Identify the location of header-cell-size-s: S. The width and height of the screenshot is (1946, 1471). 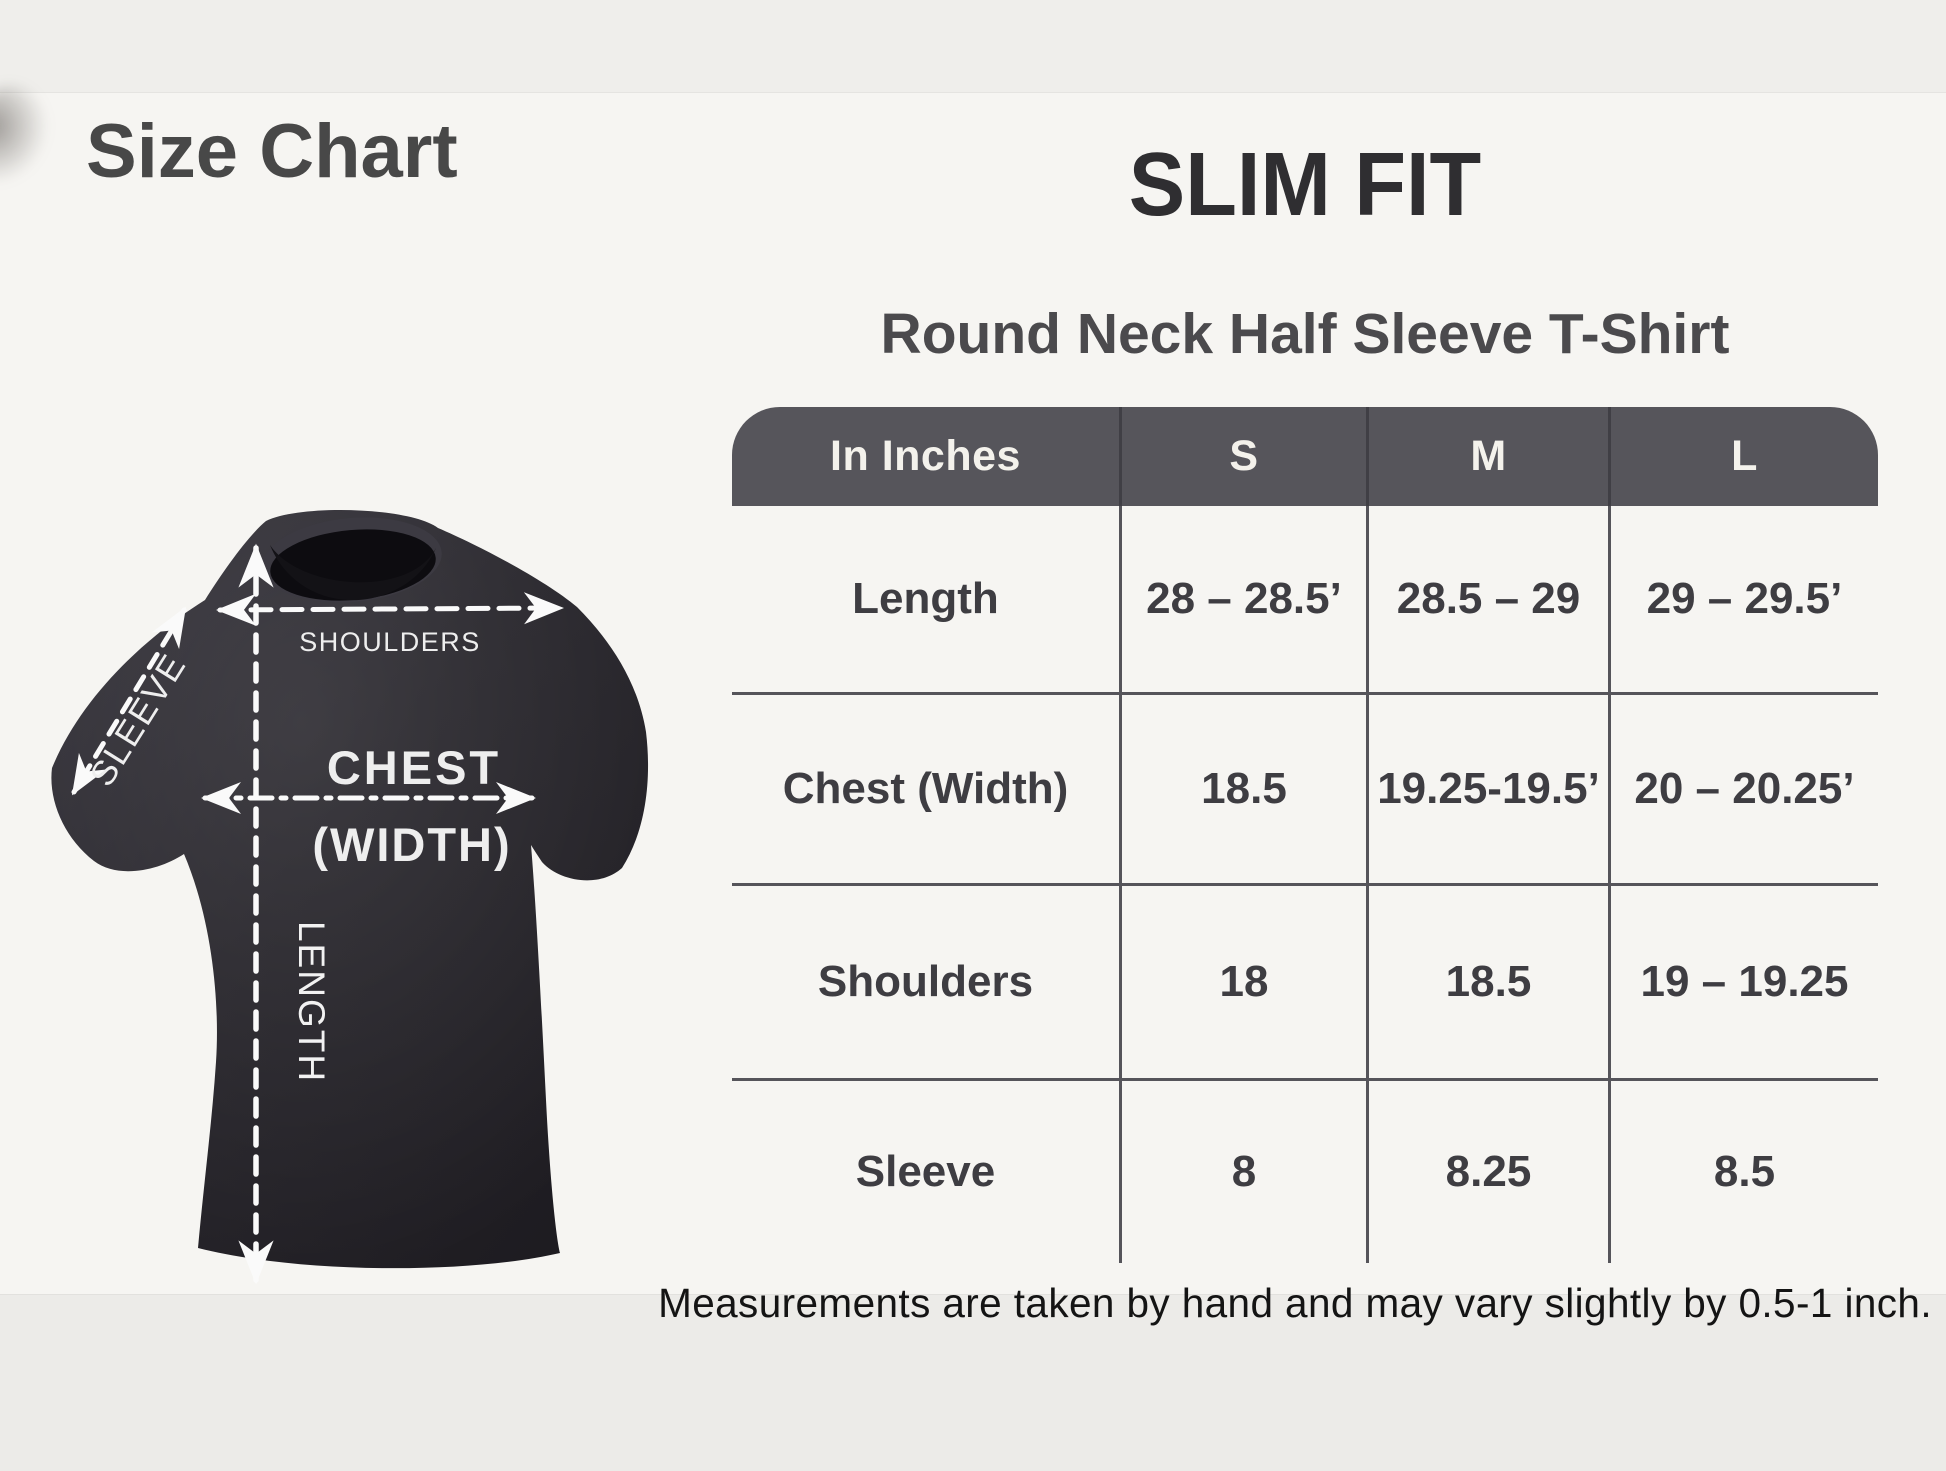
(1242, 456).